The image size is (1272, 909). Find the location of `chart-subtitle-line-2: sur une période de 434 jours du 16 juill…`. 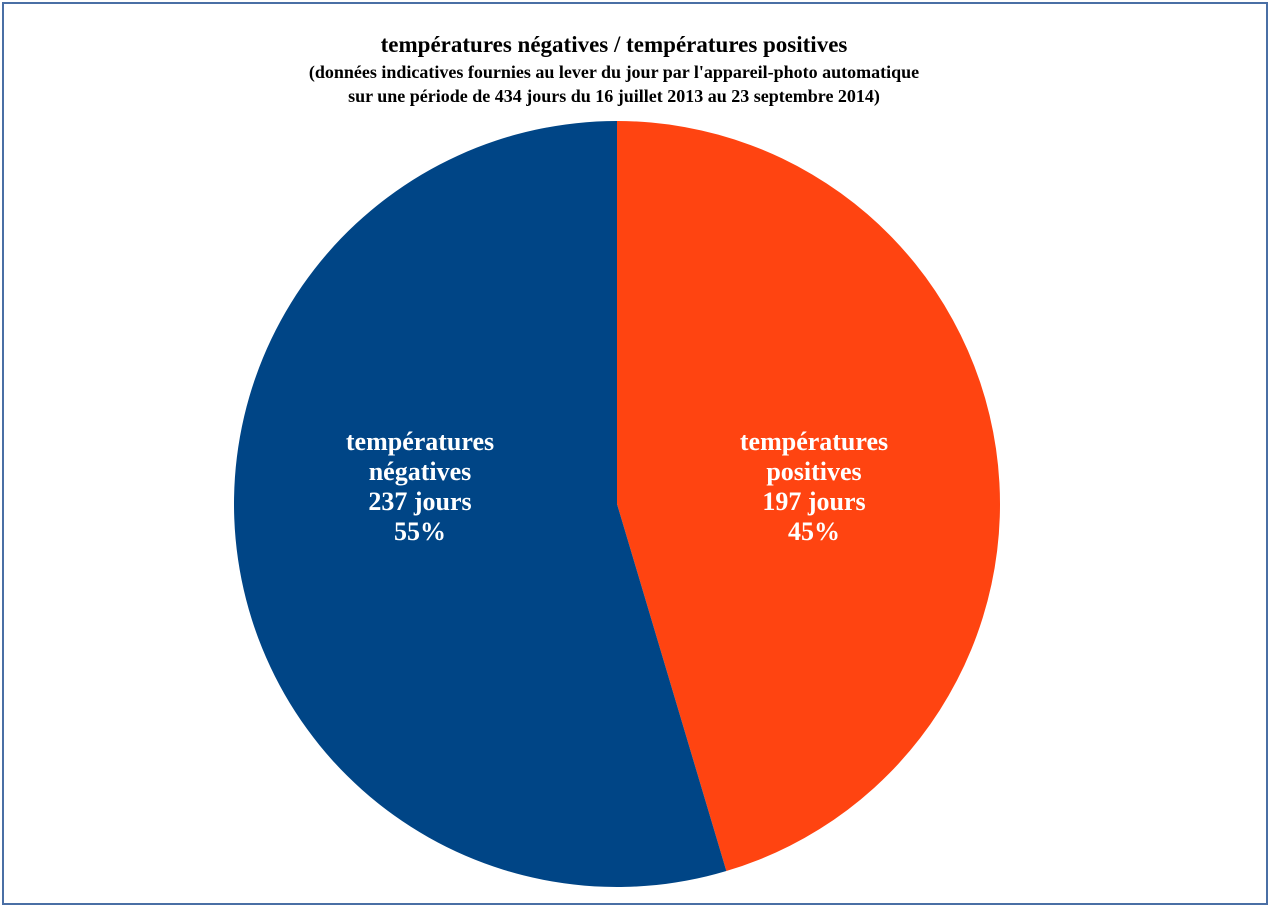

chart-subtitle-line-2: sur une période de 434 jours du 16 juill… is located at coordinates (614, 96).